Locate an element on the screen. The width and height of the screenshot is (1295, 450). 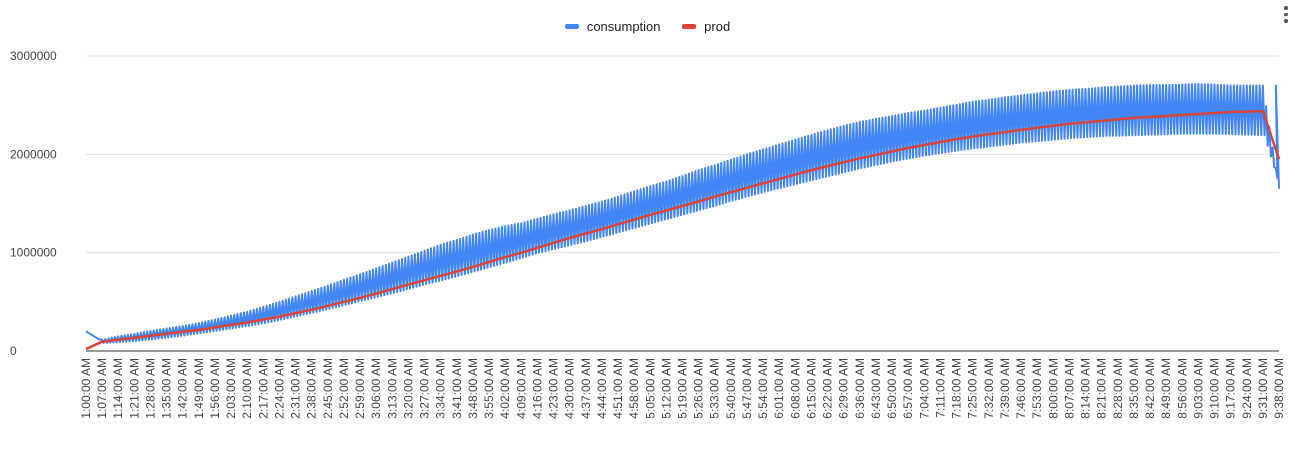
x-tick-label: 7:11:00 AM is located at coordinates (940, 388).